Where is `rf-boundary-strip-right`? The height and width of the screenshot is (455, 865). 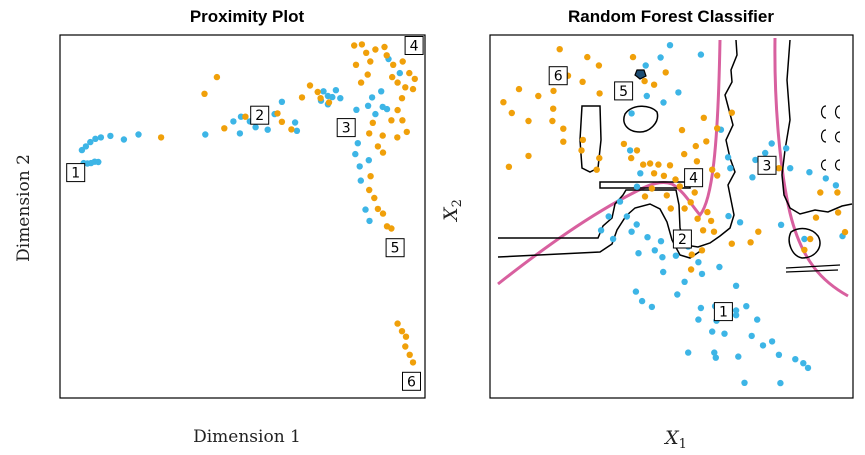
rf-boundary-strip-right is located at coordinates (813, 268).